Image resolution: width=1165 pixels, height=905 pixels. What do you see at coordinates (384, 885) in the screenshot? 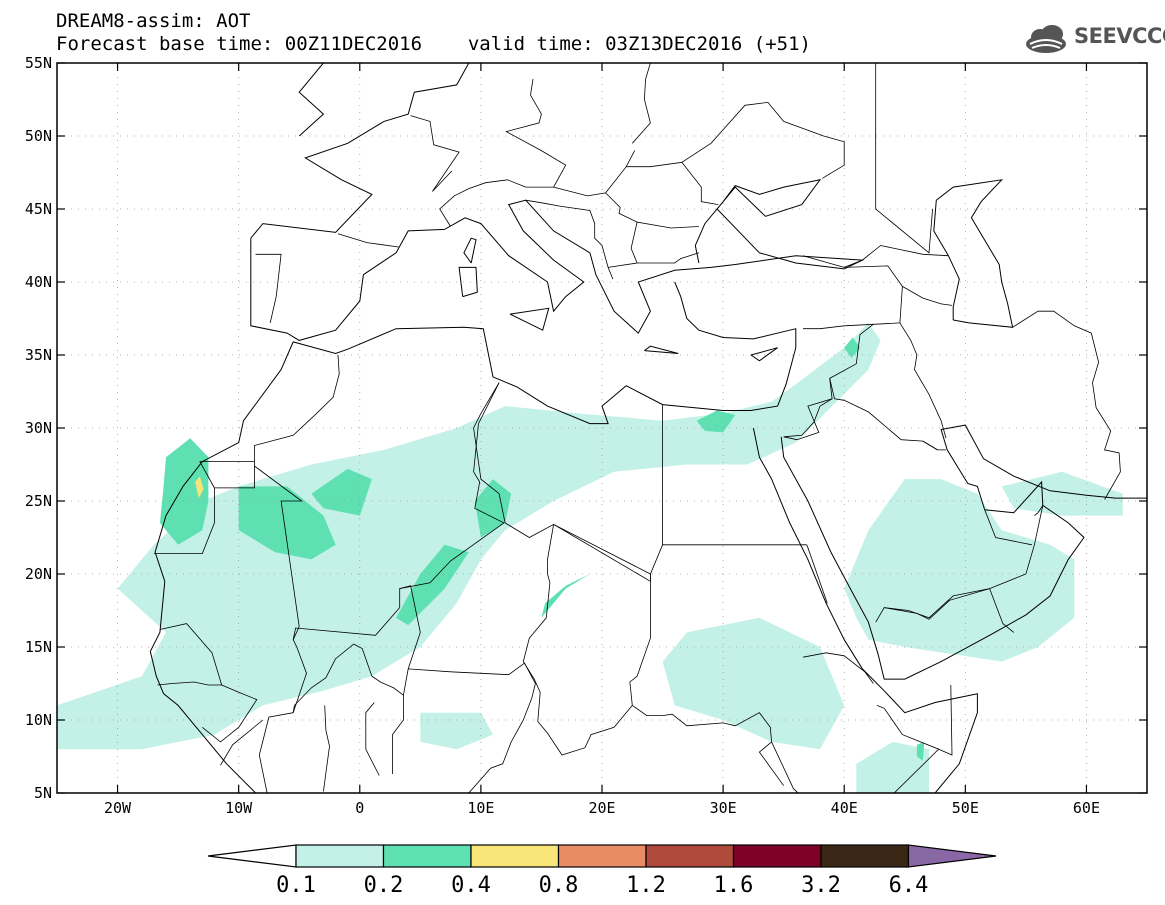
I see `colorbar-label: 0.2` at bounding box center [384, 885].